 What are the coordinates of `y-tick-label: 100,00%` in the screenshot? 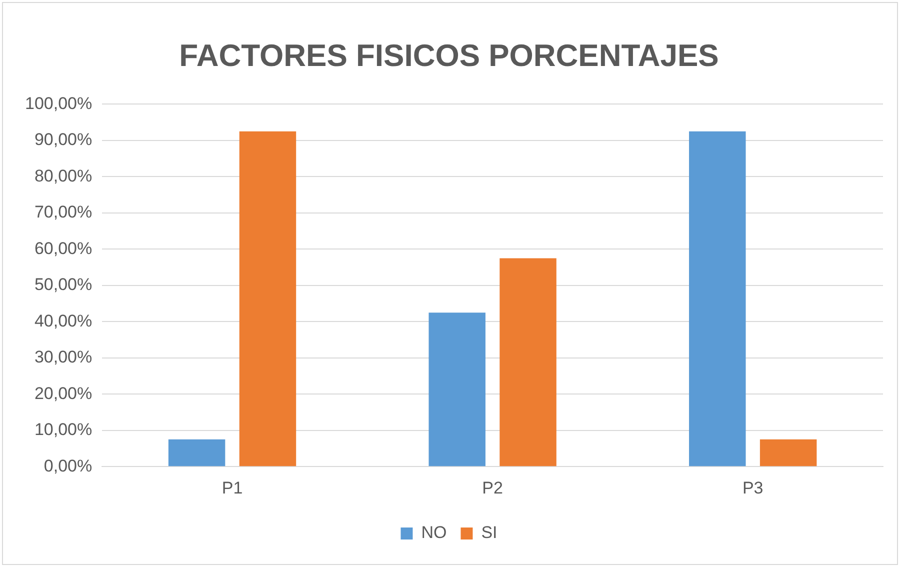 It's located at (58, 103).